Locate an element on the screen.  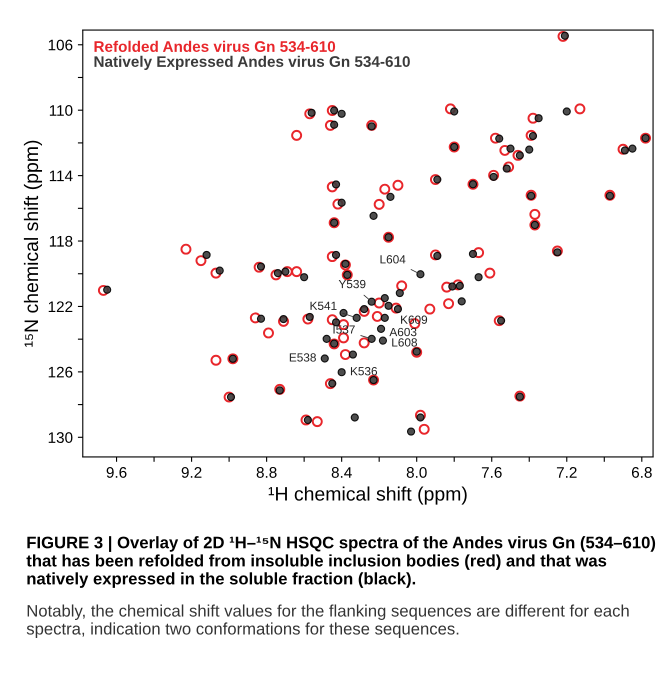
annotation: L604 is located at coordinates (393, 259).